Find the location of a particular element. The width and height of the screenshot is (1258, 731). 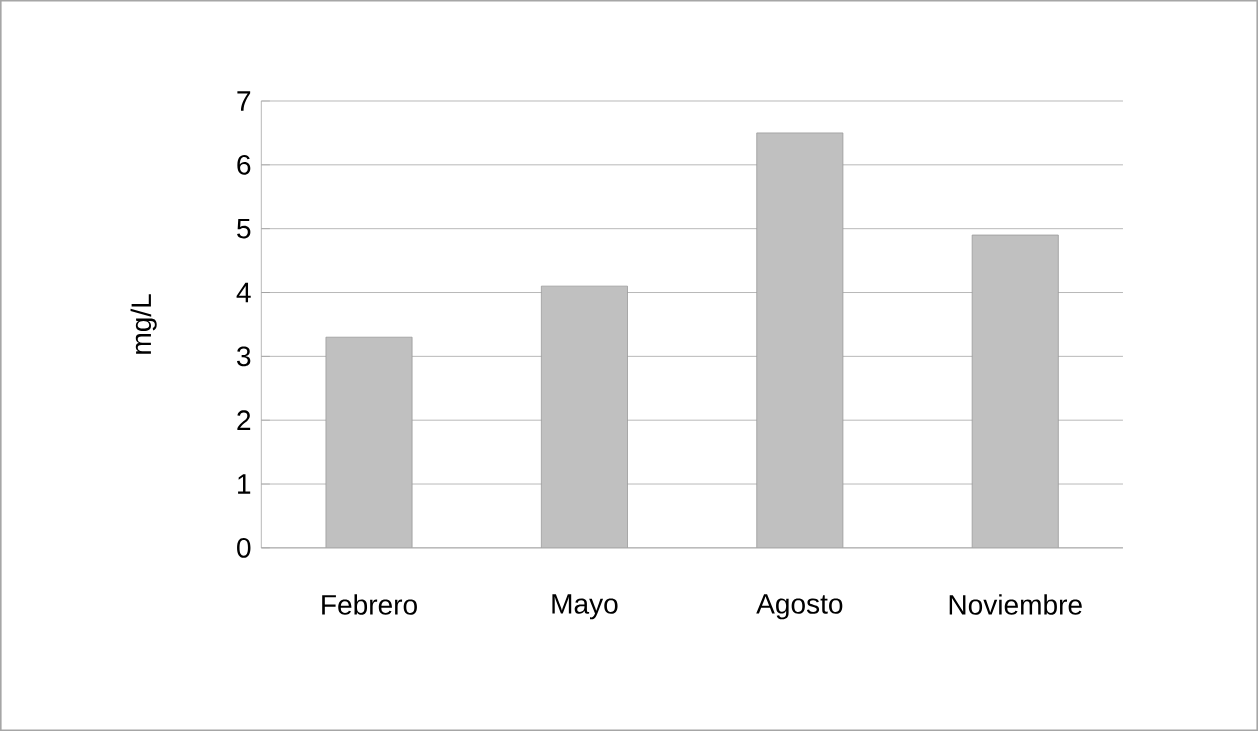

y-tick-label: 0 is located at coordinates (244, 547).